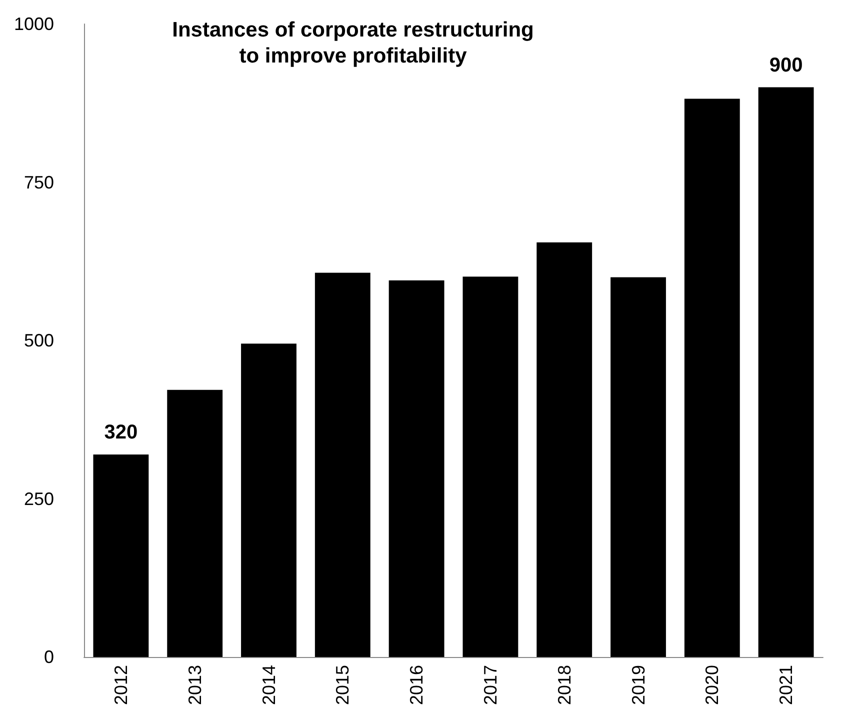  What do you see at coordinates (194, 685) in the screenshot?
I see `x-tick-label: 2013` at bounding box center [194, 685].